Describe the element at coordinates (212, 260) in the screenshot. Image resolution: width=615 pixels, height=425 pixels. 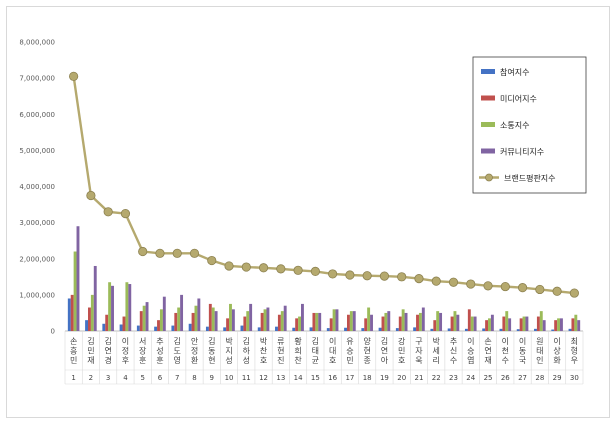
I see `point-브랜드평판지수-김동현` at that location.